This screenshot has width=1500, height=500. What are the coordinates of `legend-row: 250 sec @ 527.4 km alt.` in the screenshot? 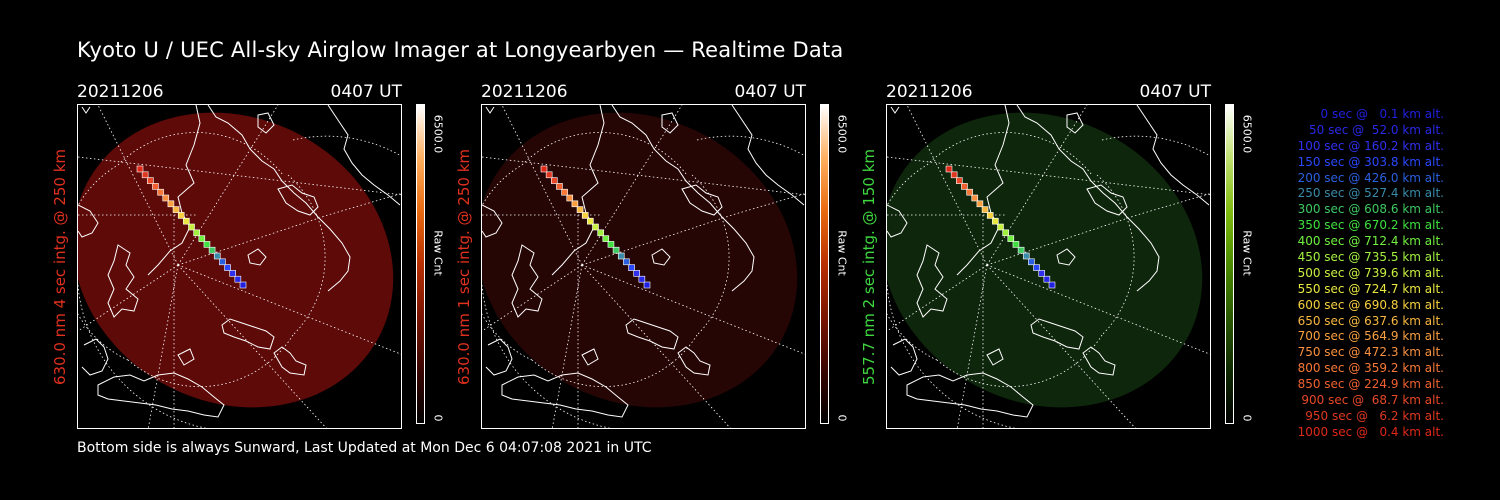 It's located at (1370, 193).